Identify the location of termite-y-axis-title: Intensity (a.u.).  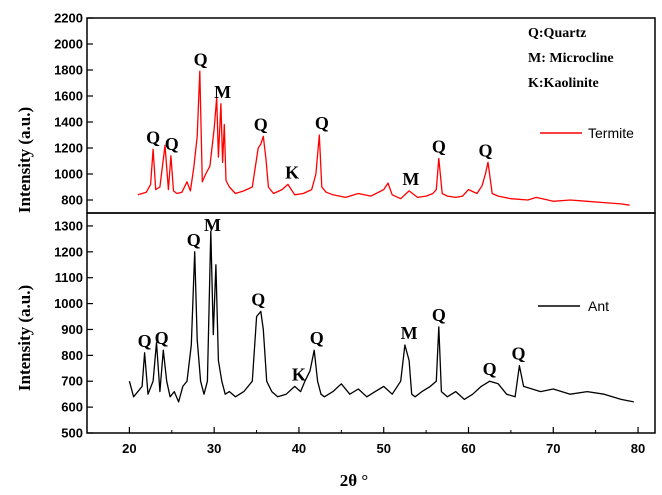
(24, 160).